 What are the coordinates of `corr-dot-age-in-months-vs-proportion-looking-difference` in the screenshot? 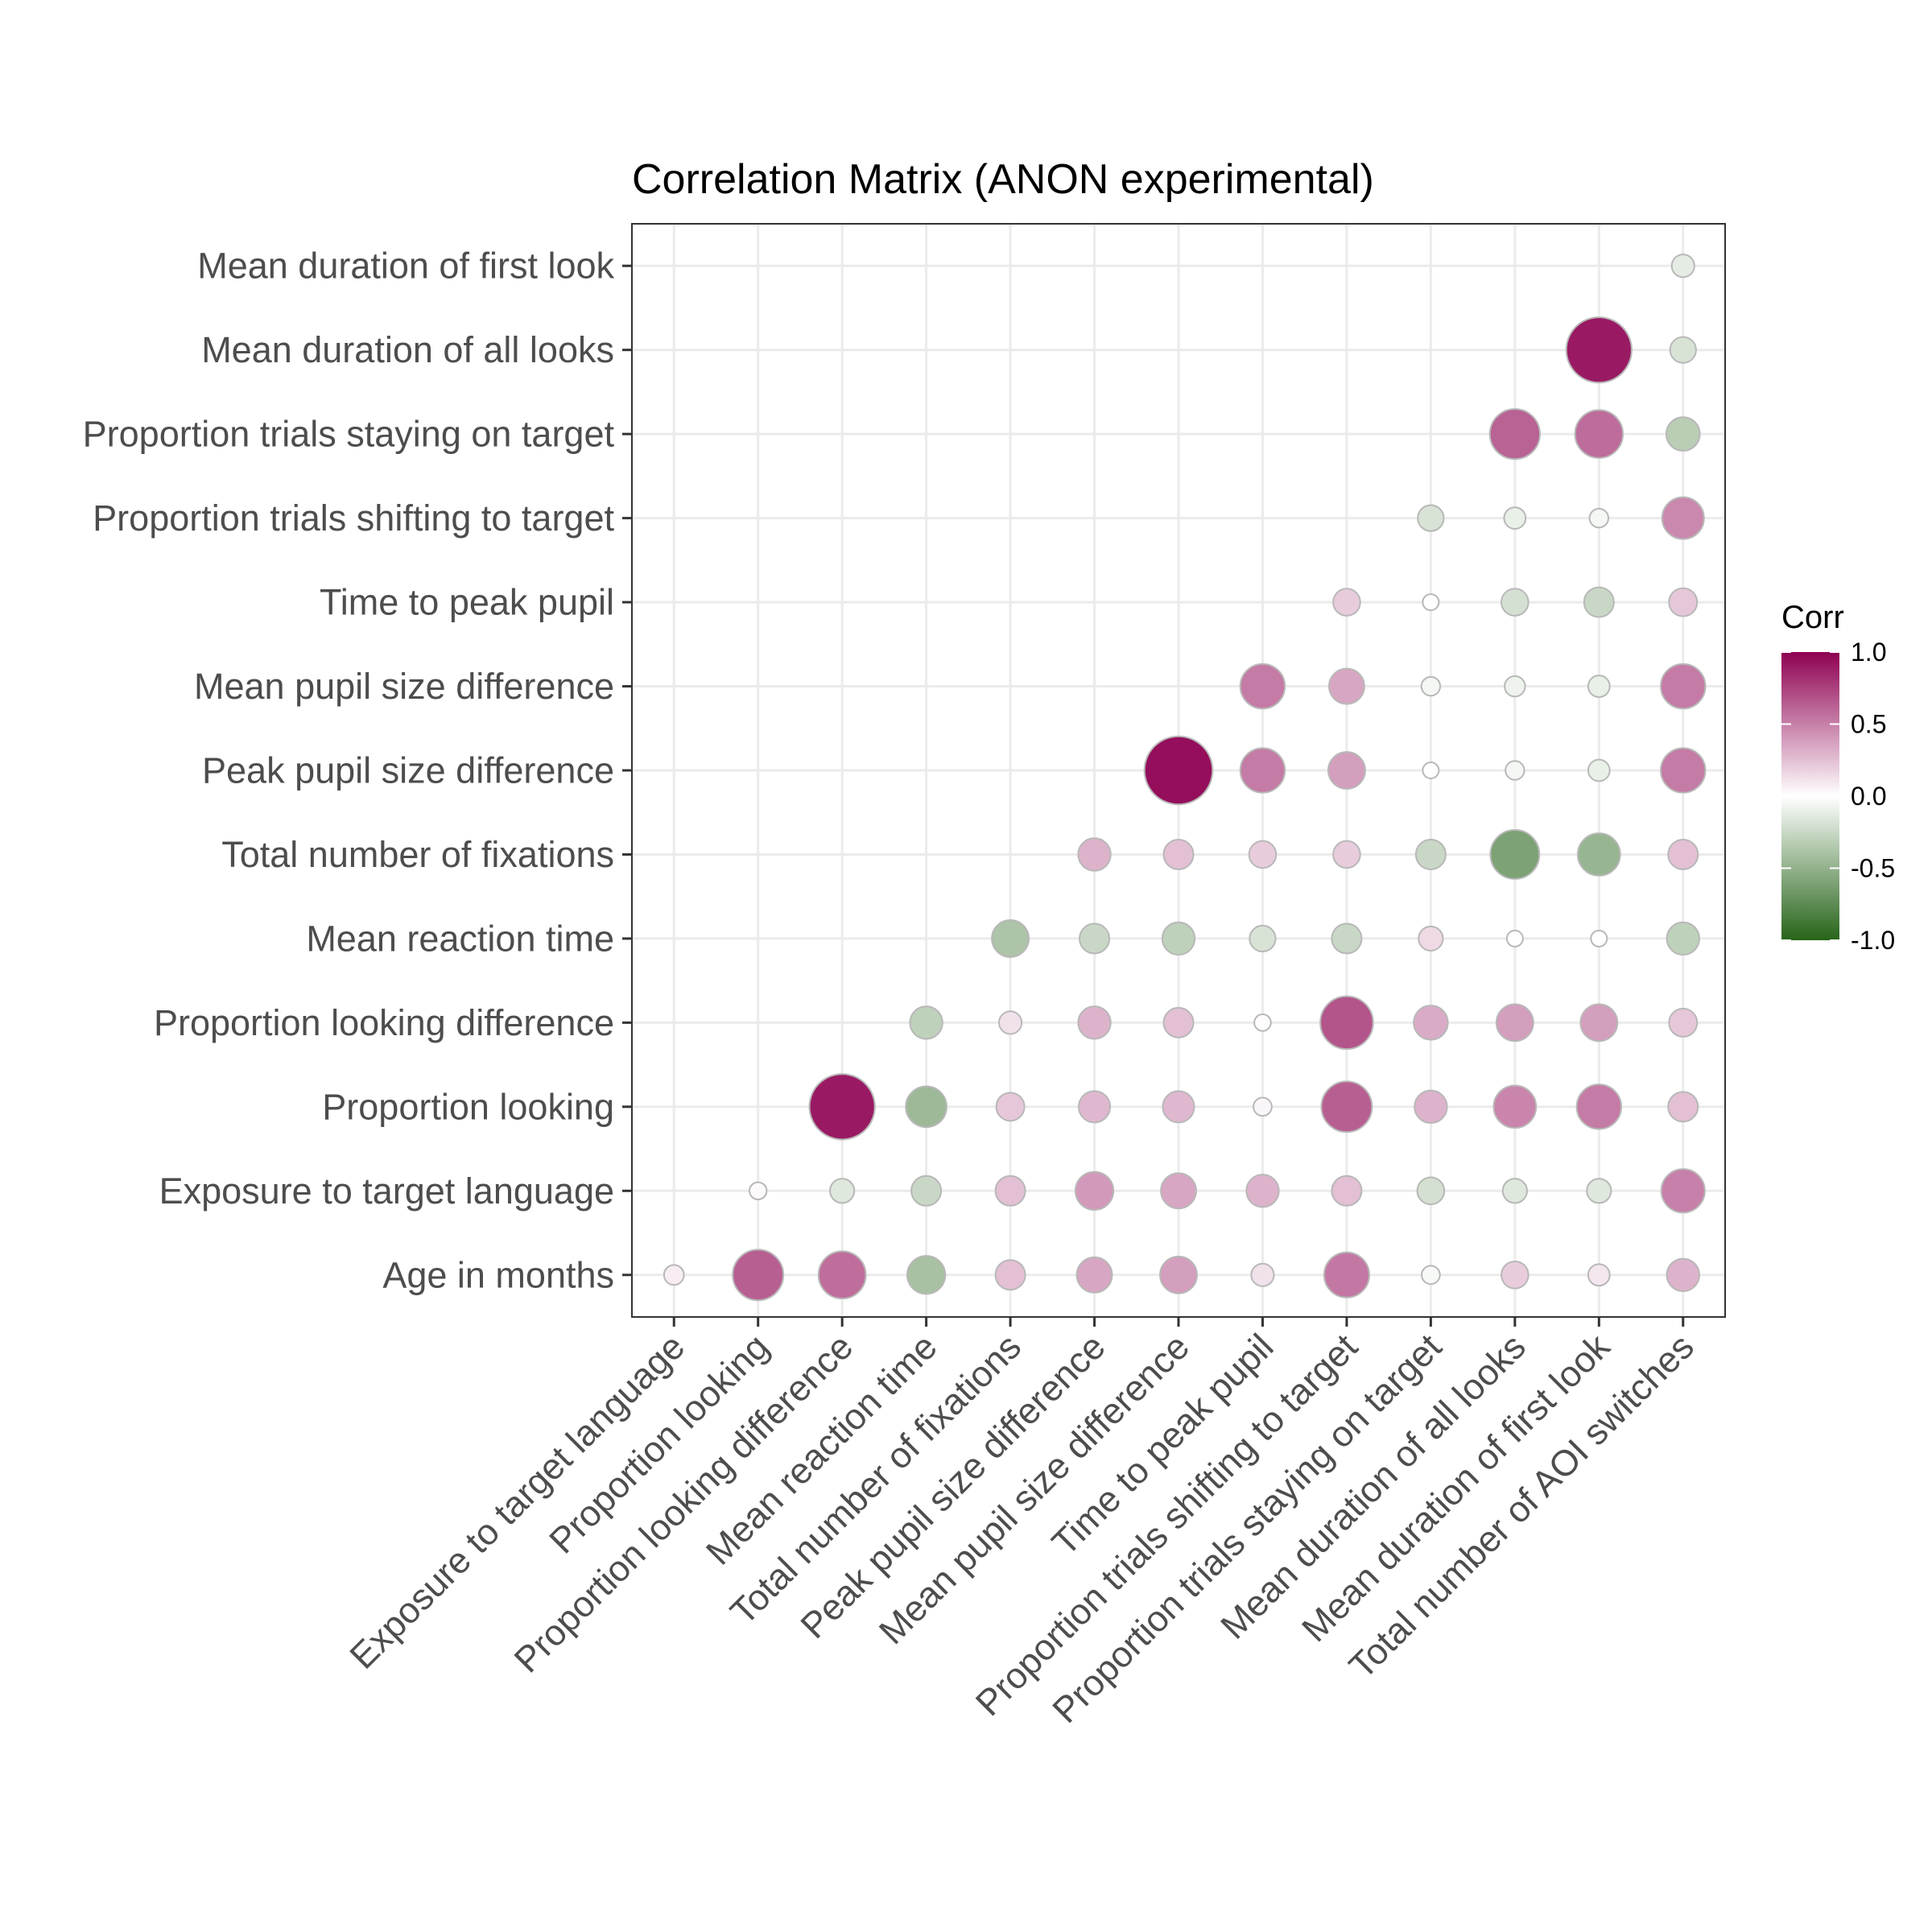 It's located at (842, 1275).